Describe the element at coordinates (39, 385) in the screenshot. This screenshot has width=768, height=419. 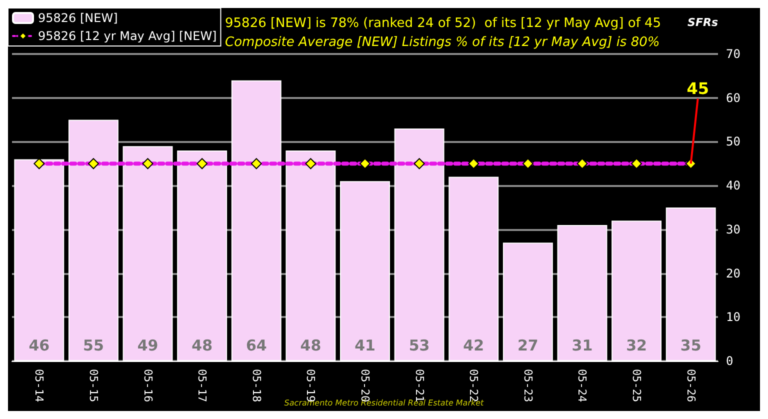
I see `x-tick-label: 05-14` at that location.